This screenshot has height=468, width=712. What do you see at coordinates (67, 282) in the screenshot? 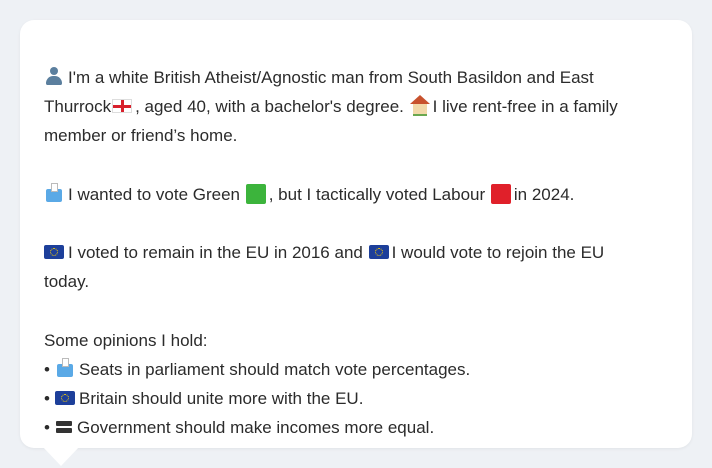
I see `paragraph-eu-line-2: today.` at bounding box center [67, 282].